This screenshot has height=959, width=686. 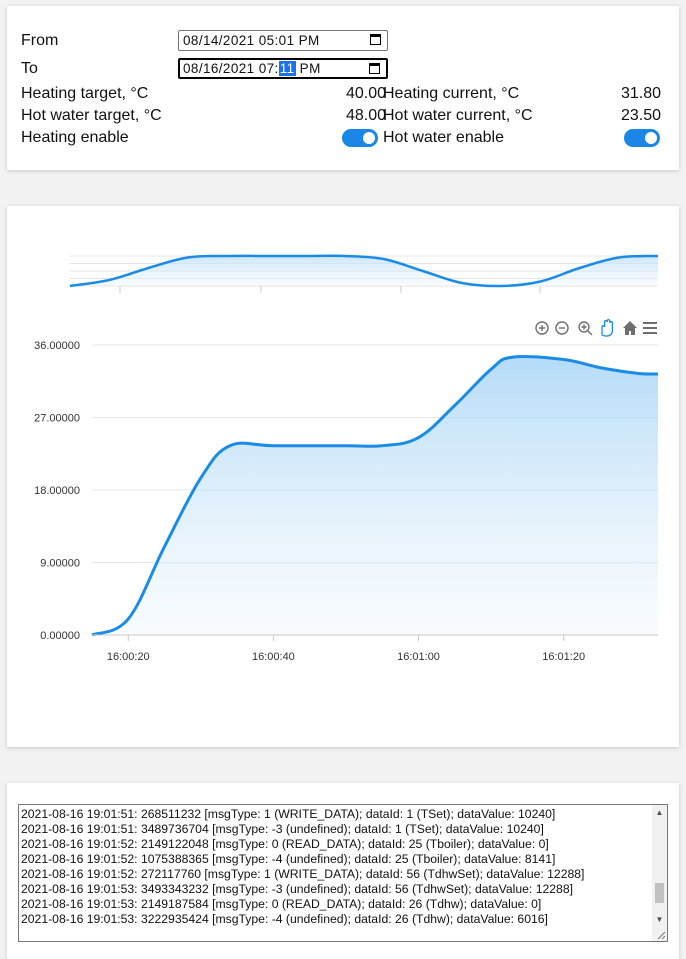 I want to click on log-scrollbar: ▲ ▼, so click(x=659, y=873).